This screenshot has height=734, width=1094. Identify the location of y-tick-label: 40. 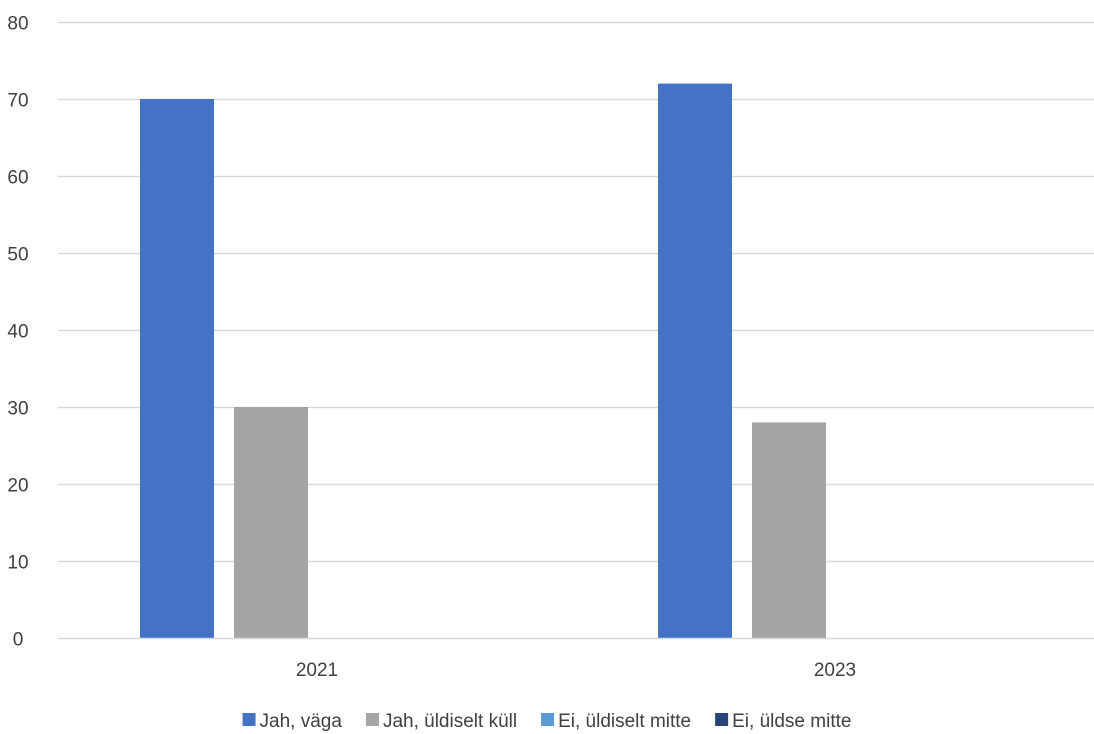
(17, 332).